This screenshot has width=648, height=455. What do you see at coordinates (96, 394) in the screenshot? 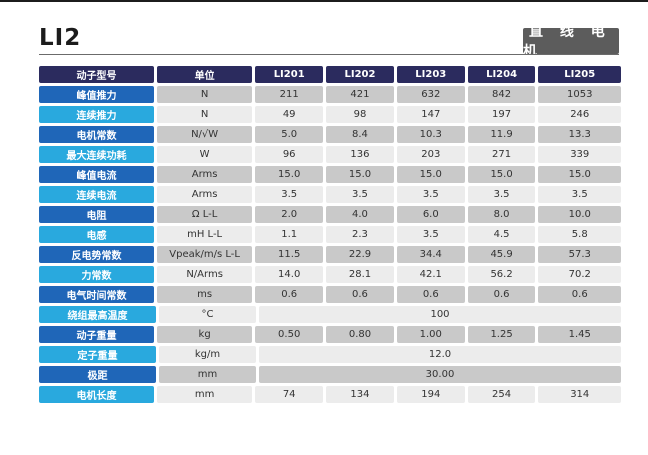
I see `row-label: 电机长度` at bounding box center [96, 394].